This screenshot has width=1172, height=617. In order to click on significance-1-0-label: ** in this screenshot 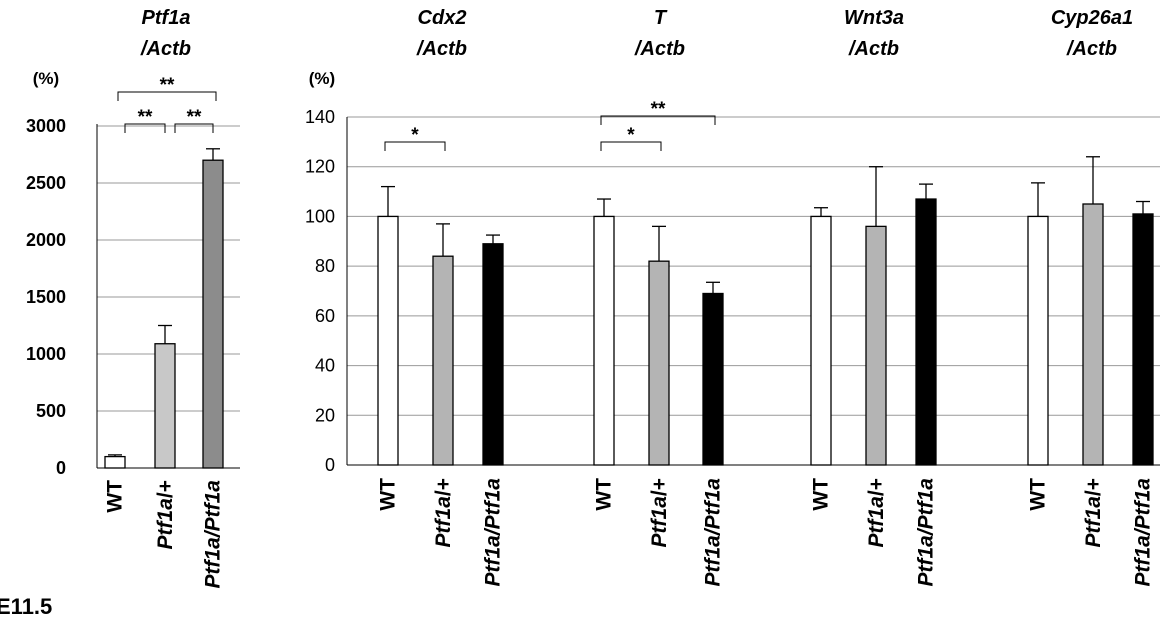, I will do `click(658, 109)`.